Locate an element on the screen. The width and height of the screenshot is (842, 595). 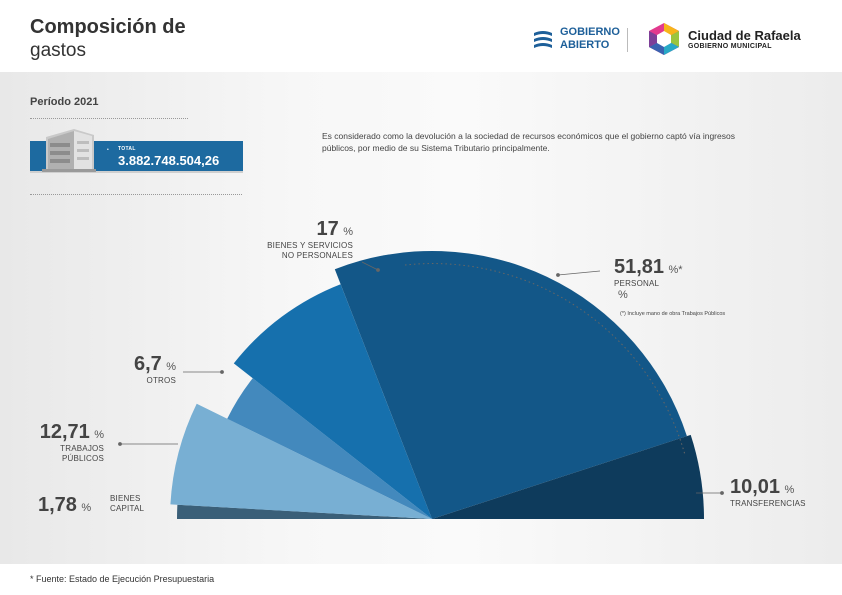
label-bienes-capital: 1,78 % is located at coordinates (64, 505).